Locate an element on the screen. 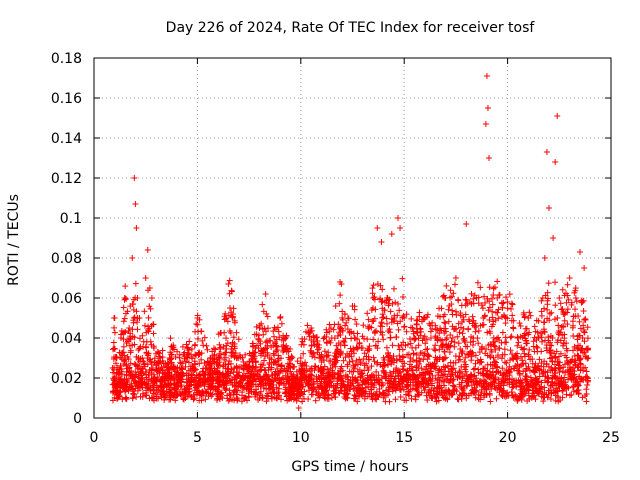 This screenshot has height=480, width=640. y-tick-label: 0 is located at coordinates (77, 419).